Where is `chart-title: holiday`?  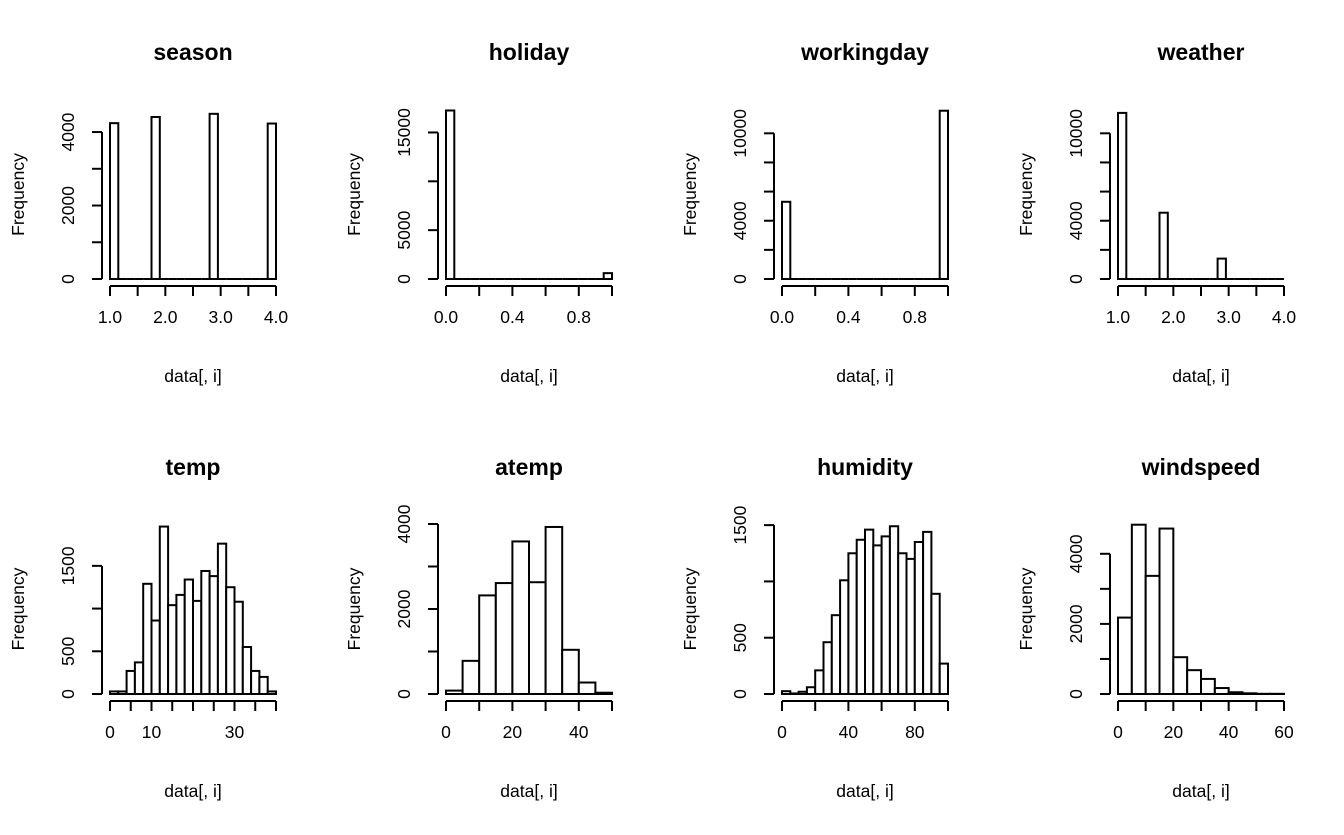 chart-title: holiday is located at coordinates (529, 52).